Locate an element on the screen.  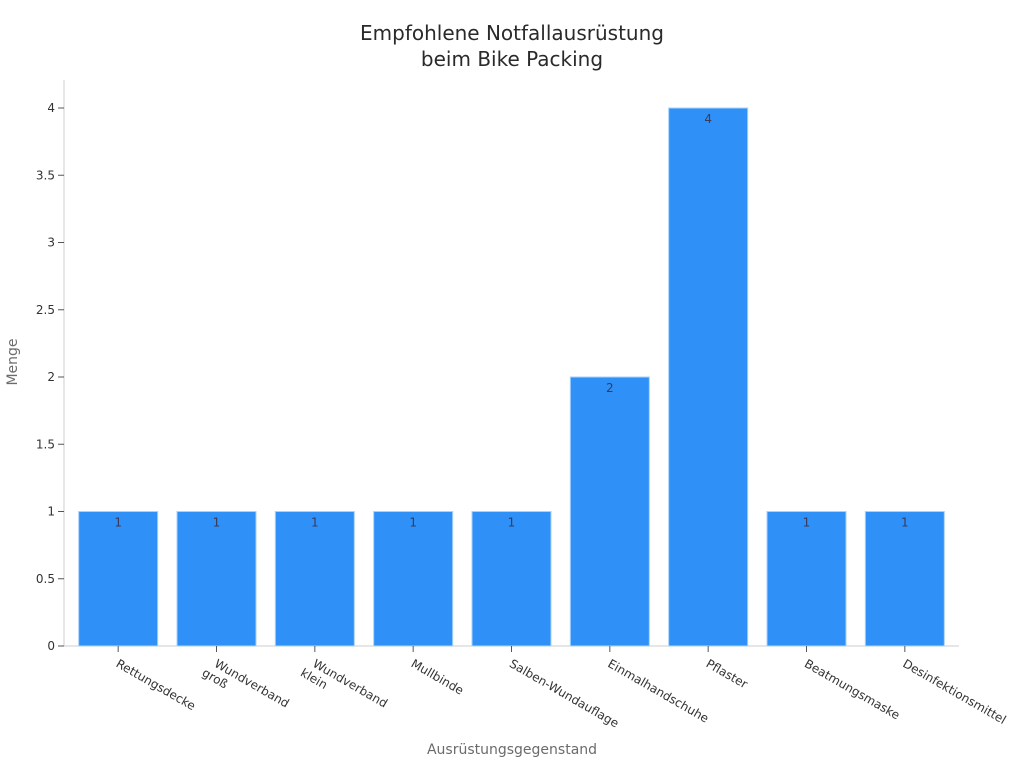
chart-title-line-2: beim Bike Packing is located at coordinates (512, 59).